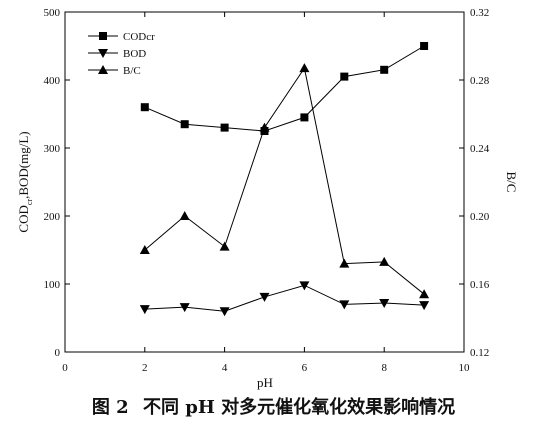  I want to click on figure-title: 不同 pH 对多元催化氧化效果影响情况, so click(299, 407).